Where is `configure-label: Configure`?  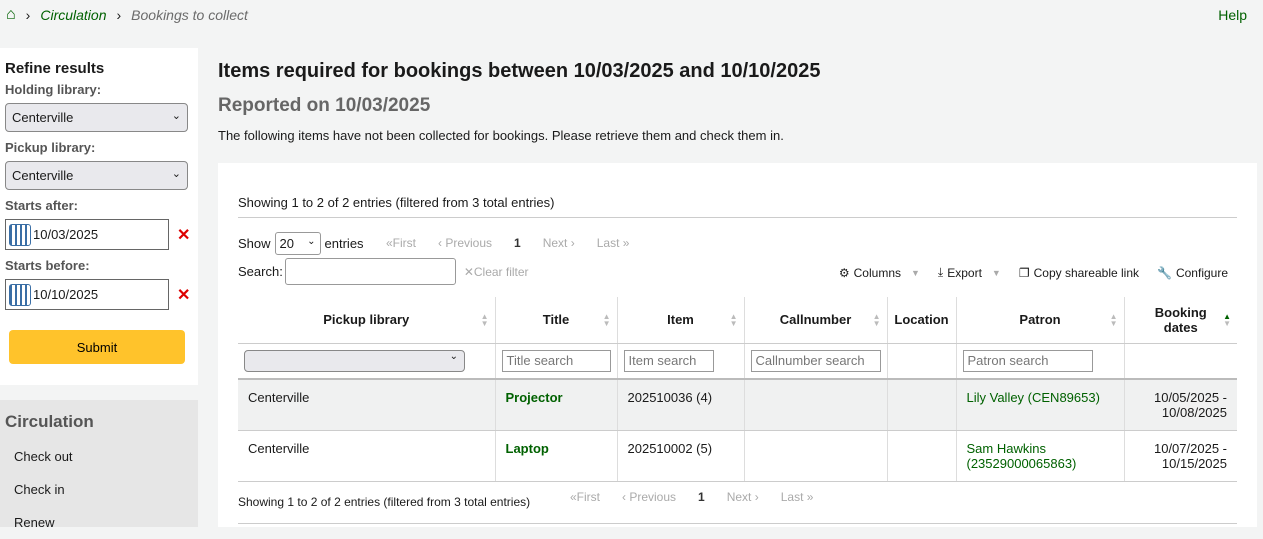
configure-label: Configure is located at coordinates (1201, 272).